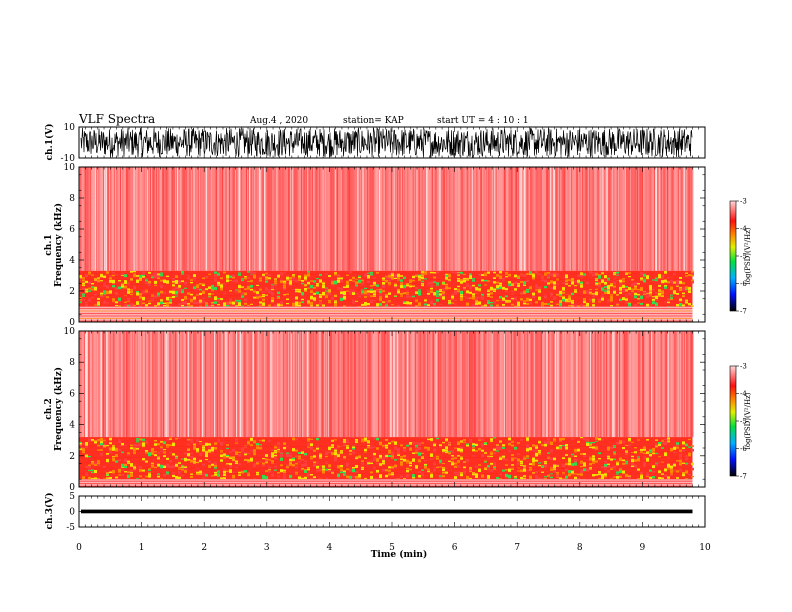 The height and width of the screenshot is (612, 792). What do you see at coordinates (517, 548) in the screenshot?
I see `time-tick-label: 7` at bounding box center [517, 548].